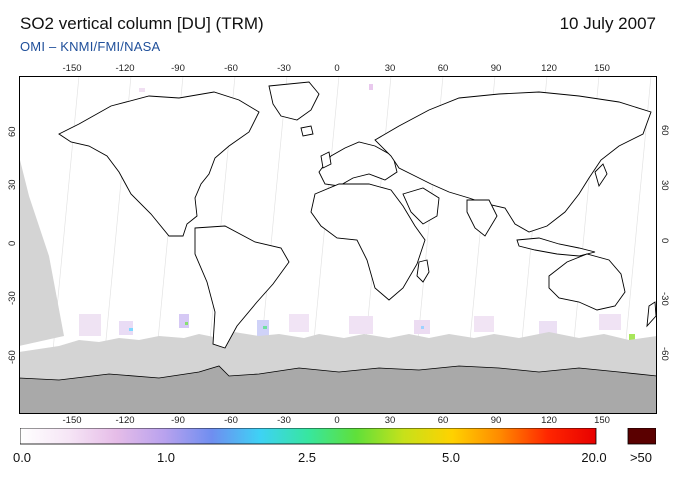 The height and width of the screenshot is (480, 676). What do you see at coordinates (307, 457) in the screenshot?
I see `colorbar-label: 2.5` at bounding box center [307, 457].